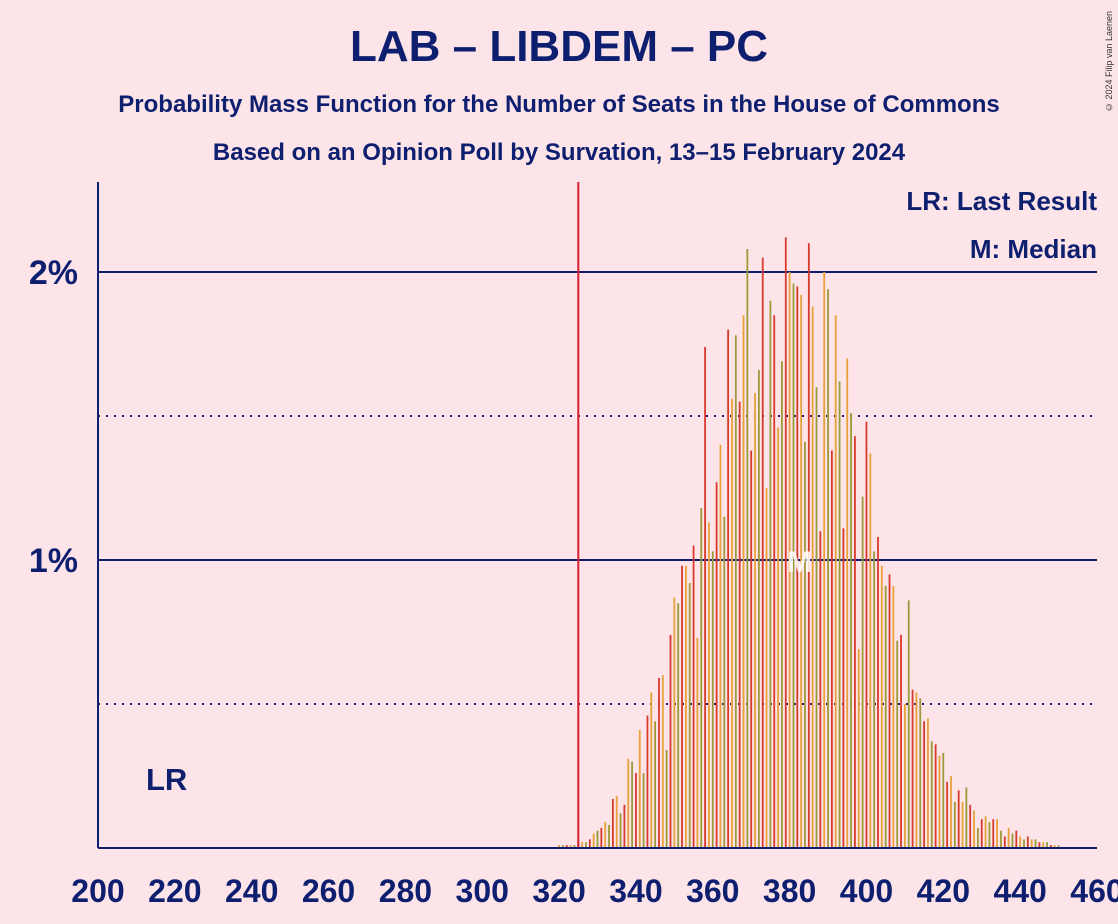 Image resolution: width=1118 pixels, height=924 pixels. I want to click on x-tick-label: 420, so click(943, 891).